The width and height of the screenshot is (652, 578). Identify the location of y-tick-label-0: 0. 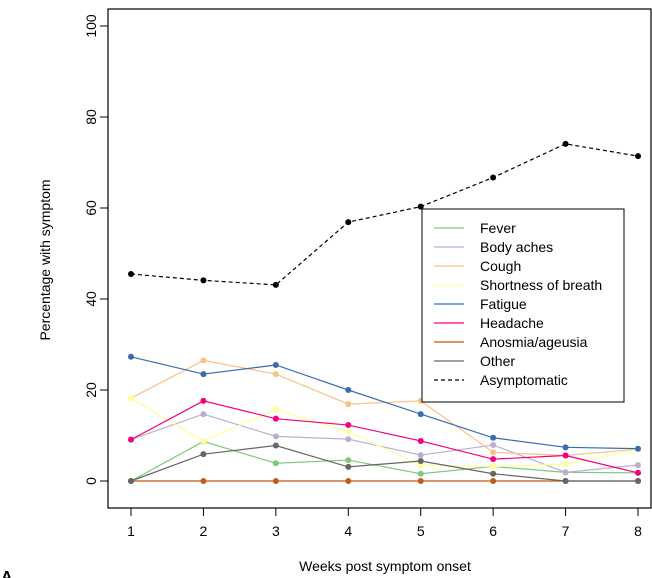
(91, 481).